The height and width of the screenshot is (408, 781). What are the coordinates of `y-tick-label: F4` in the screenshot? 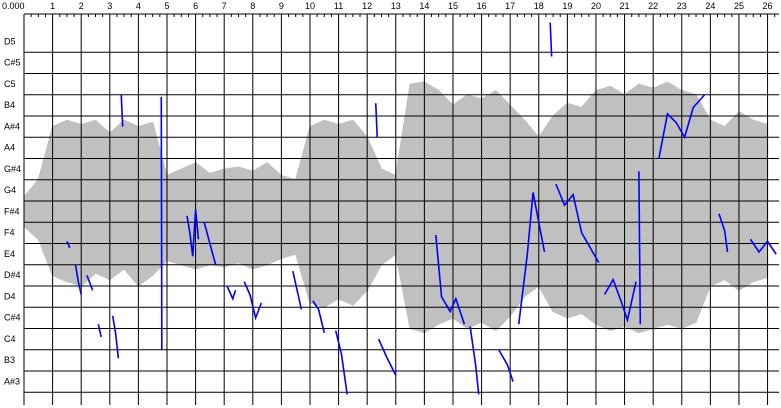 It's located at (9, 233).